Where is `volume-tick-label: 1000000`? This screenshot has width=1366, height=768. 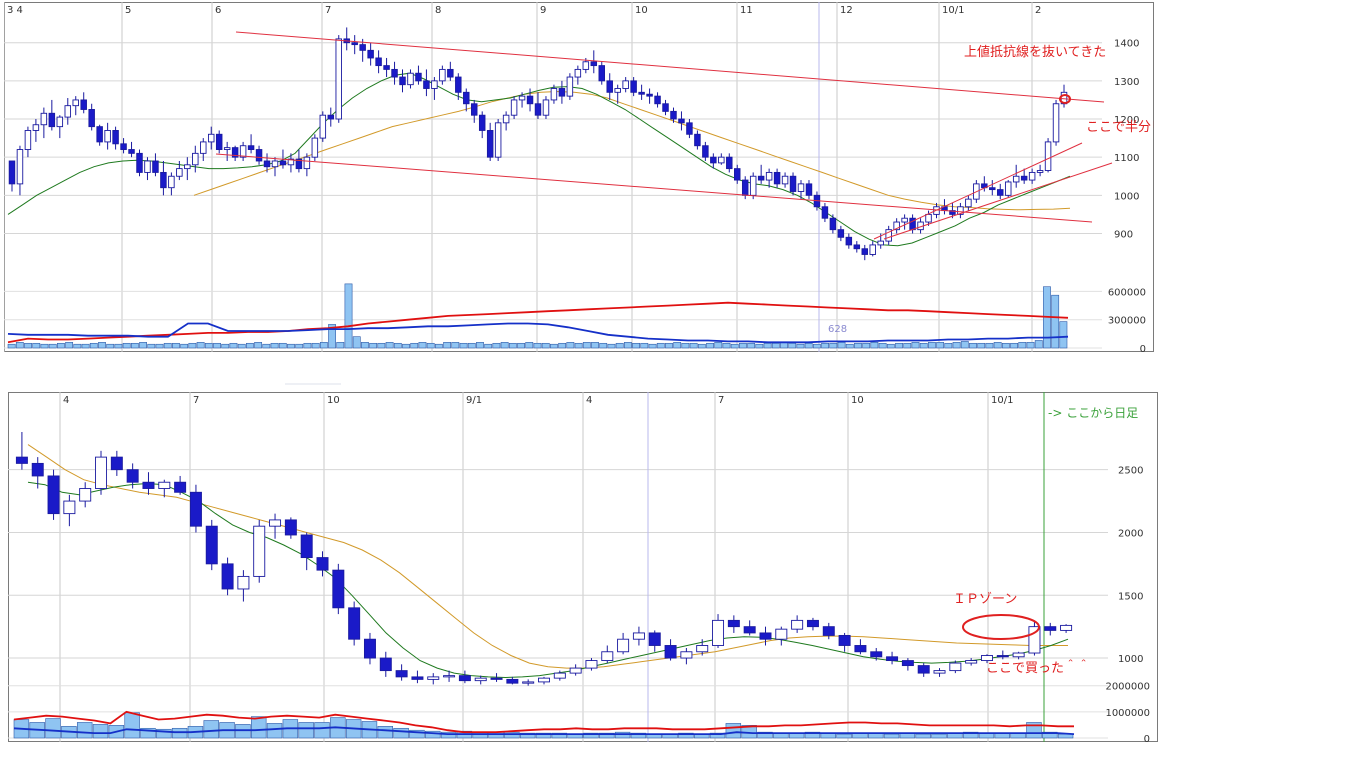
volume-tick-label: 1000000 is located at coordinates (1127, 713).